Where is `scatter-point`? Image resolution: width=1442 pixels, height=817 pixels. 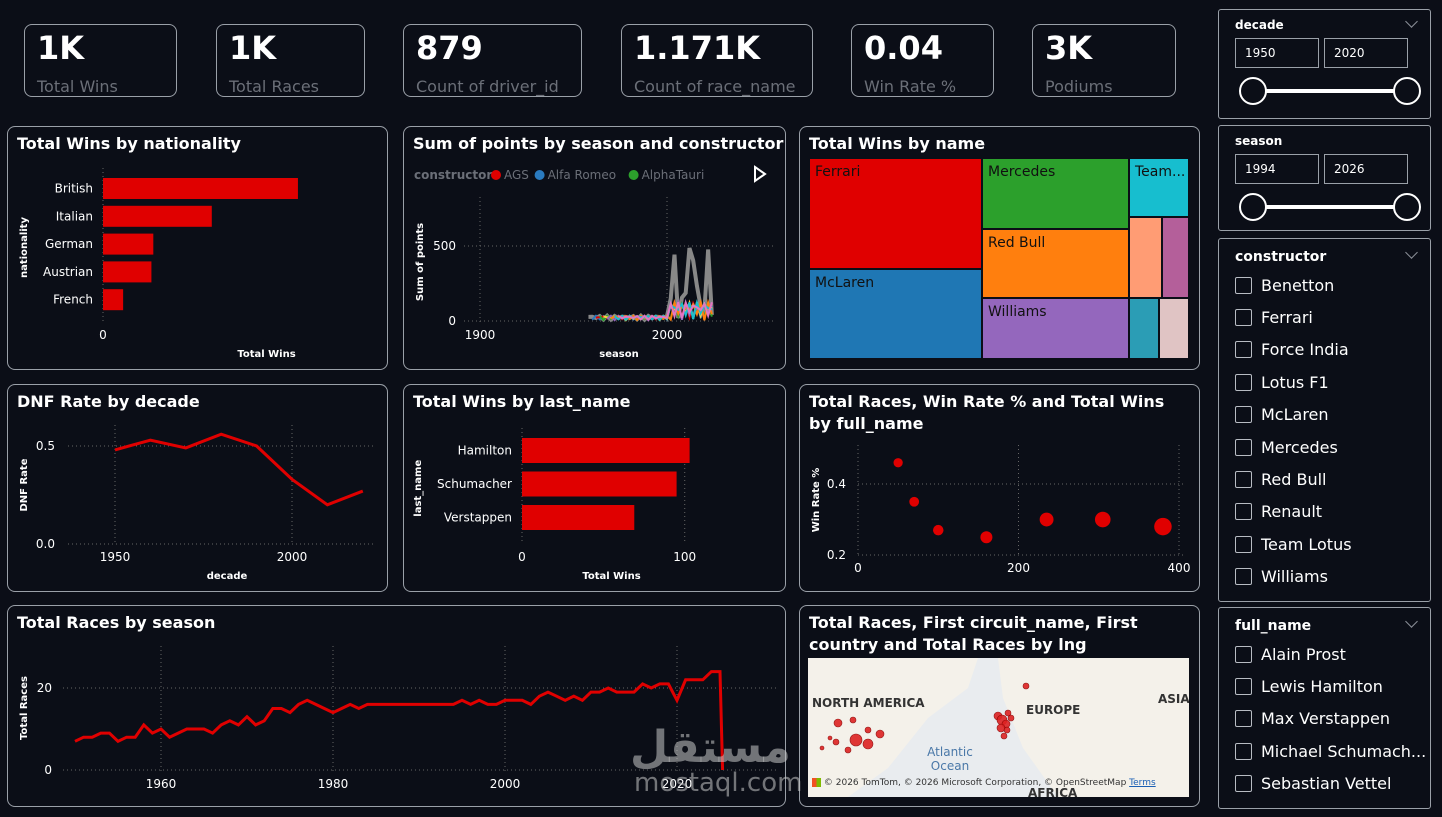
scatter-point is located at coordinates (1163, 526).